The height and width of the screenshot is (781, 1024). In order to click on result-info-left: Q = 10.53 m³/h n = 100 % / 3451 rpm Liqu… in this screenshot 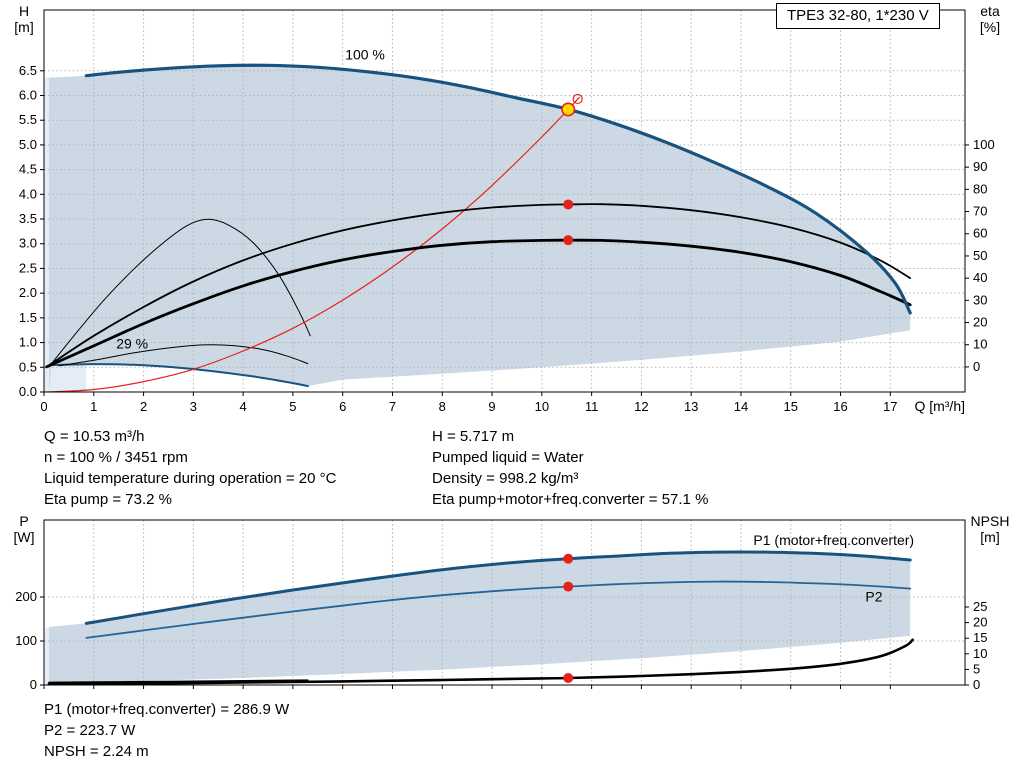, I will do `click(190, 468)`.